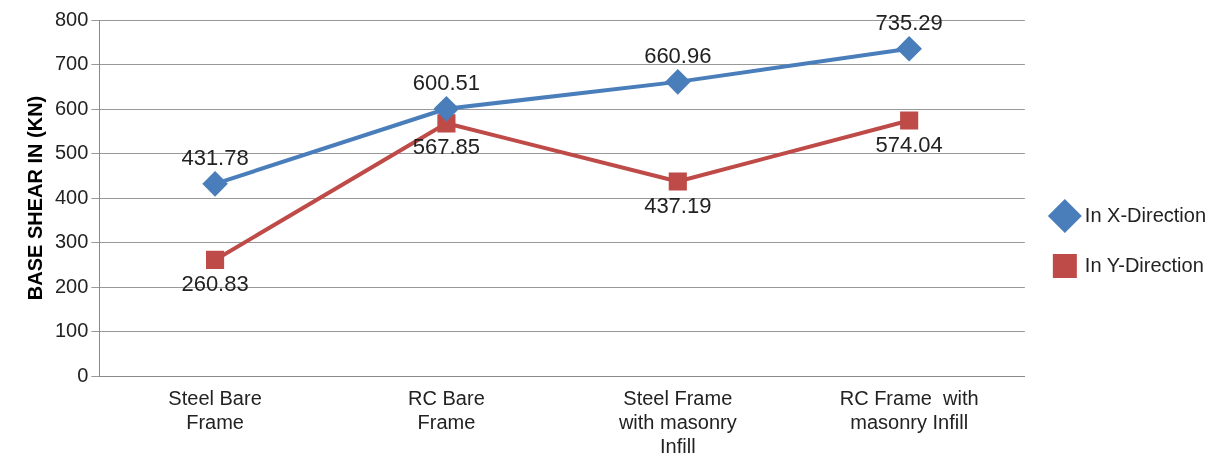  Describe the element at coordinates (71, 196) in the screenshot. I see `y-tick-label: 400` at that location.